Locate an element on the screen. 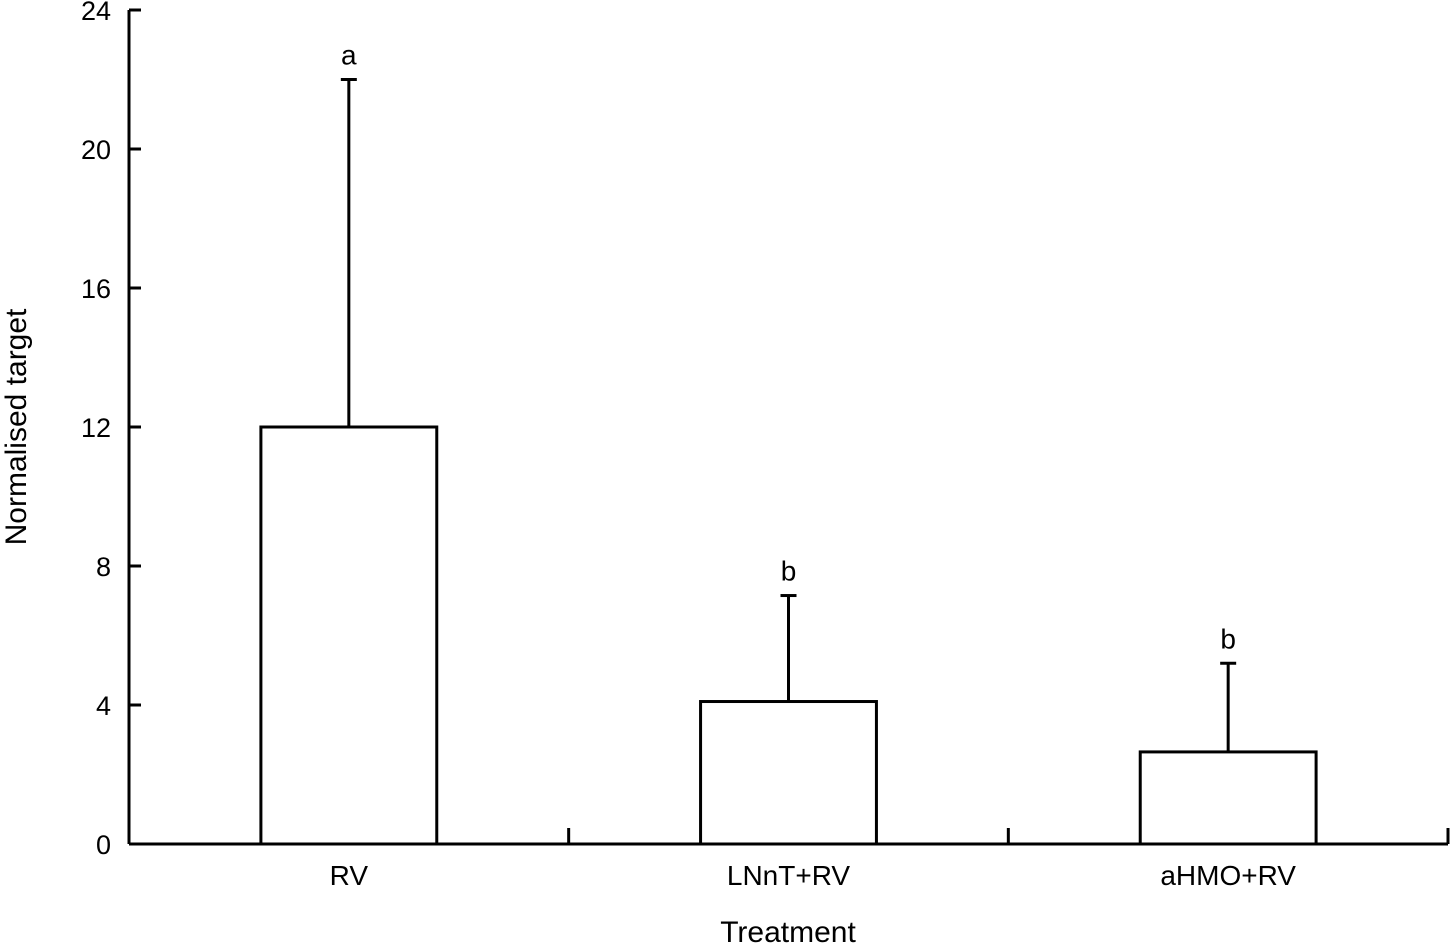  x-axis-label: Treatment is located at coordinates (788, 930).